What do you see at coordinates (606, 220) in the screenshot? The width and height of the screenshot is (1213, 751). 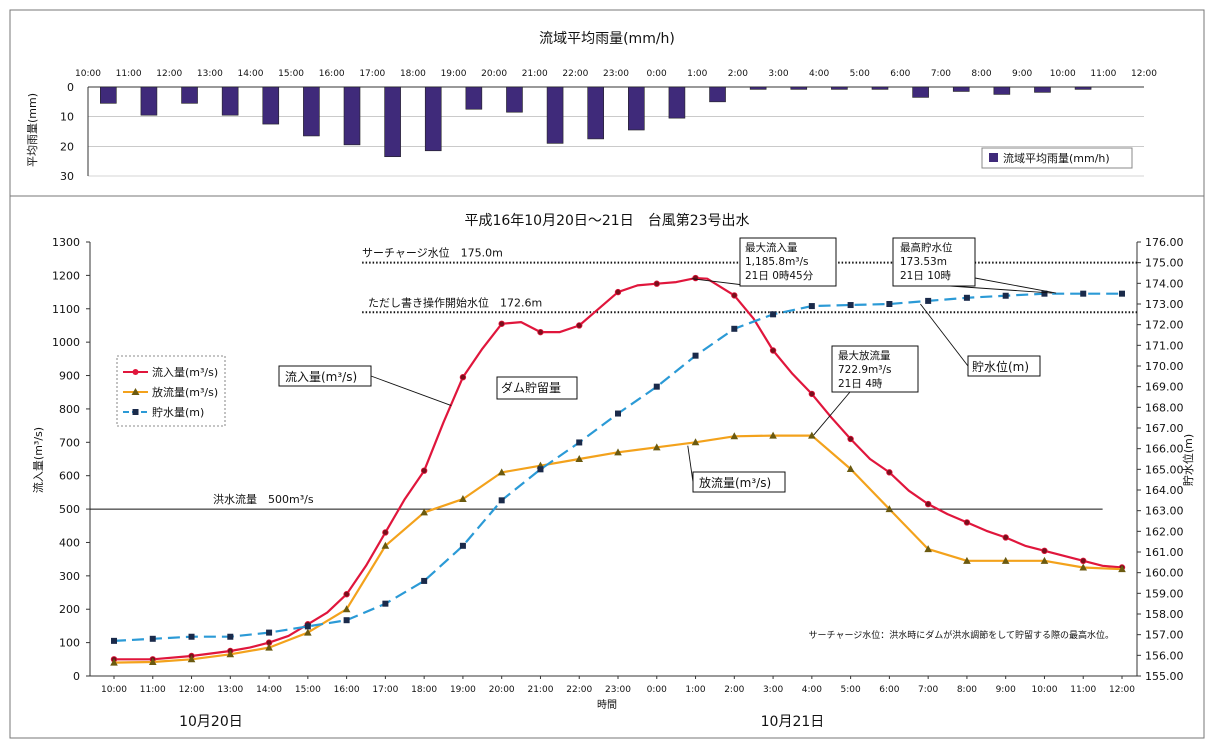 I see `hydro-title: 平成16年10月20日～21日 台風第23号出水` at bounding box center [606, 220].